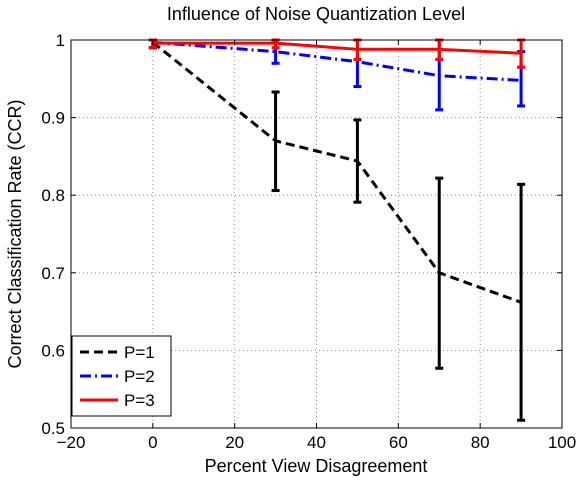 The height and width of the screenshot is (481, 581). What do you see at coordinates (139, 352) in the screenshot?
I see `legend-label: P=1` at bounding box center [139, 352].